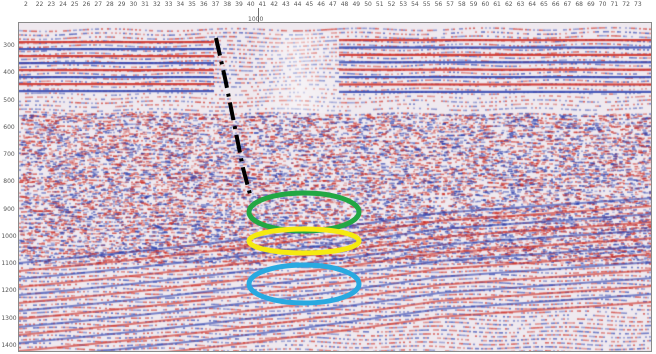 This screenshot has width=656, height=354. Describe the element at coordinates (438, 4) in the screenshot. I see `top-tick-label: 56` at that location.